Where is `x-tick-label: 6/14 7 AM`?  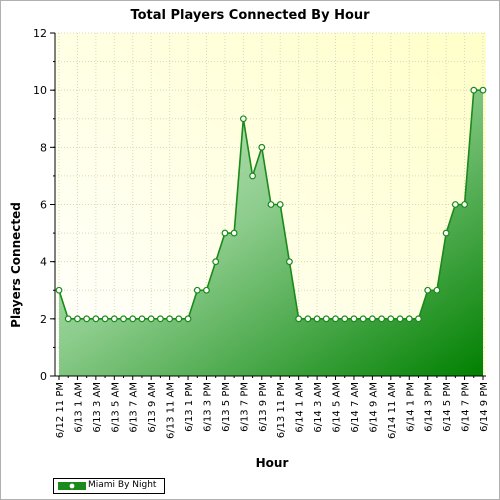
x-tick-label: 6/14 7 AM is located at coordinates (355, 407).